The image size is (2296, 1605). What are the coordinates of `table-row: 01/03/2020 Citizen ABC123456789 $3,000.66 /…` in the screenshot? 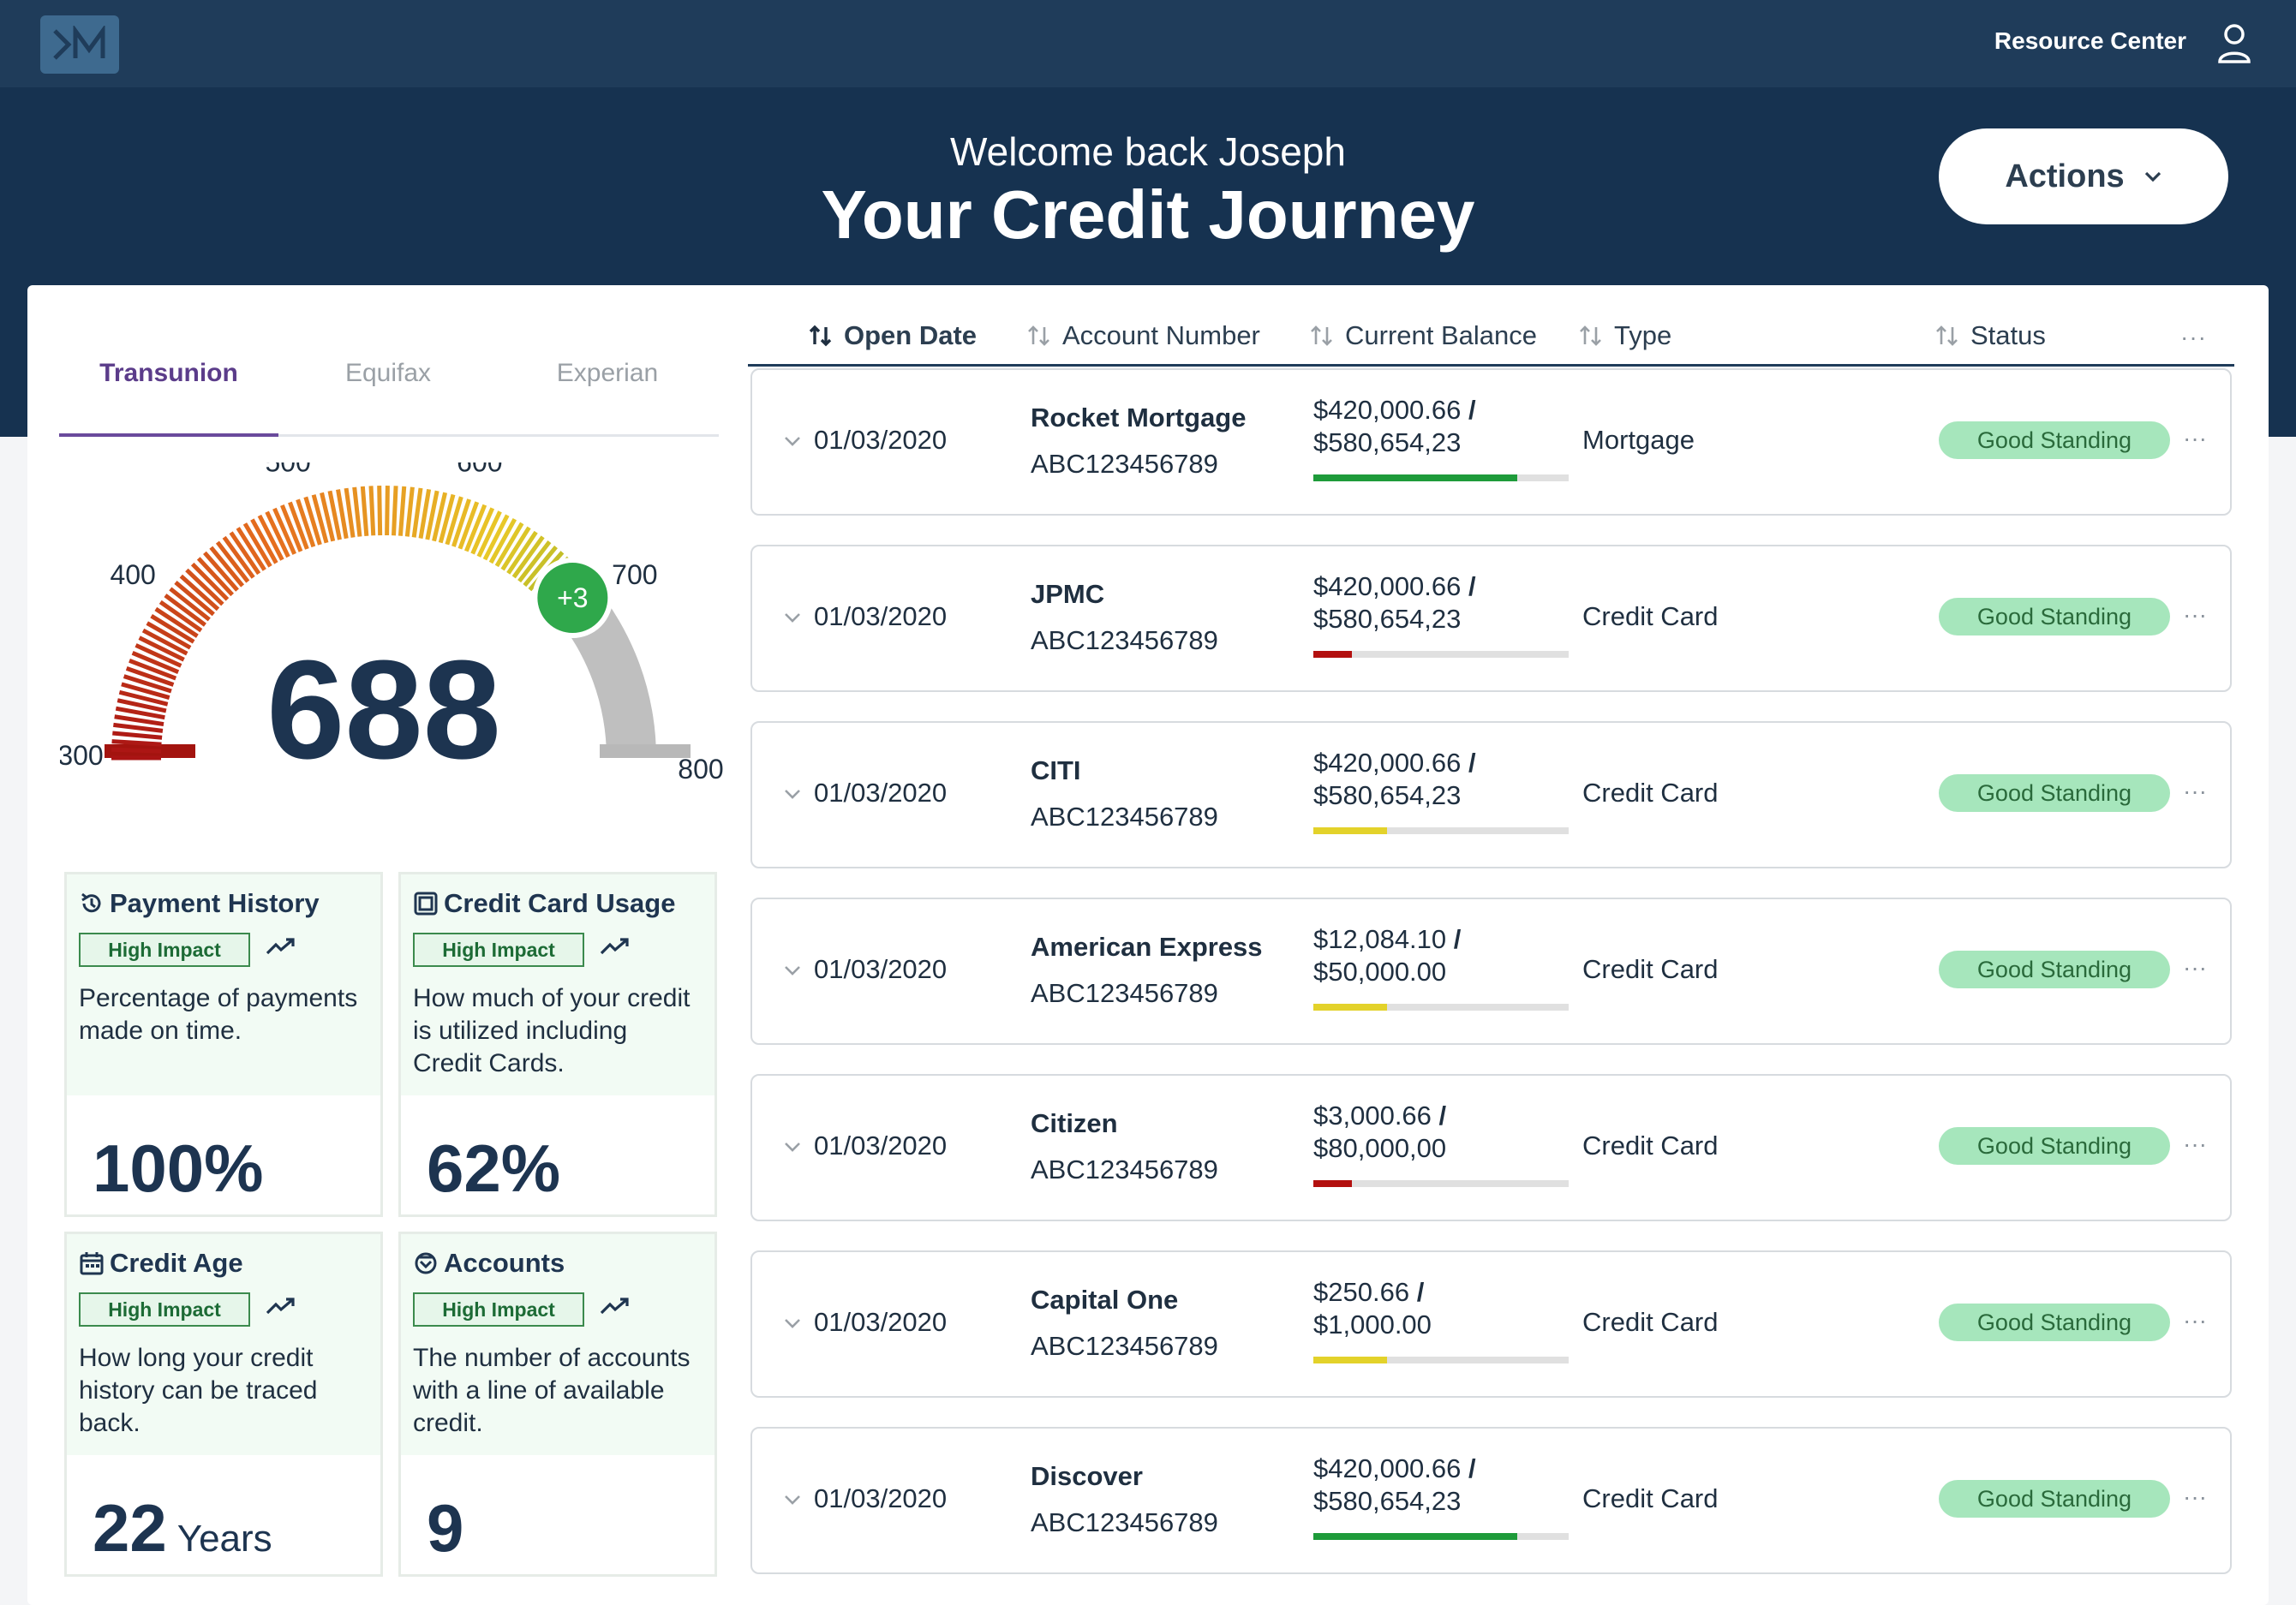 It's located at (1491, 1147).